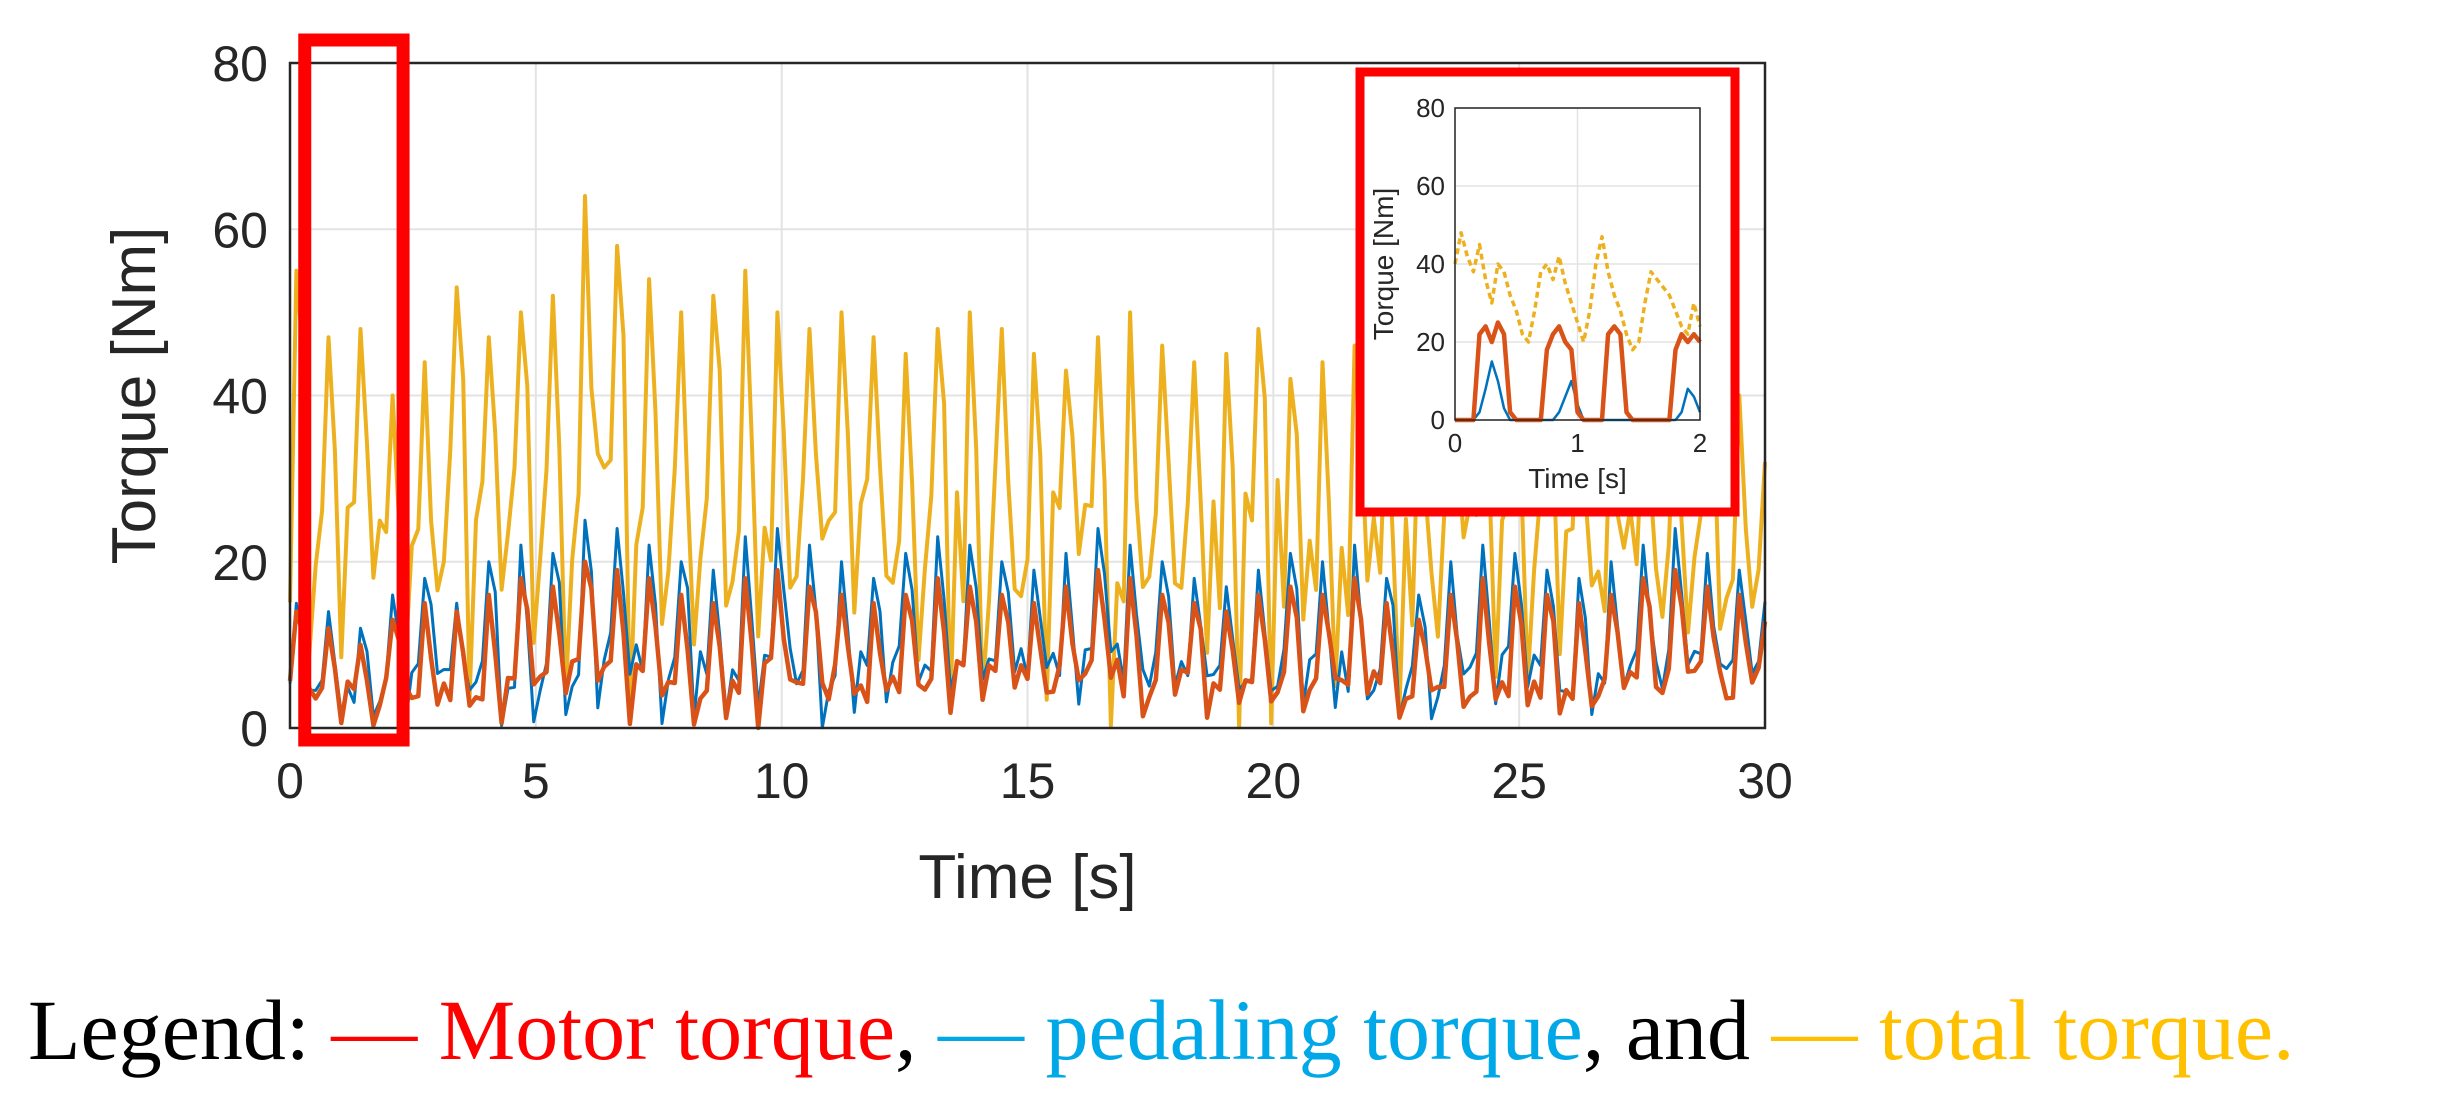 This screenshot has height=1097, width=2455. I want to click on inset-x-tick-label: 2, so click(1700, 443).